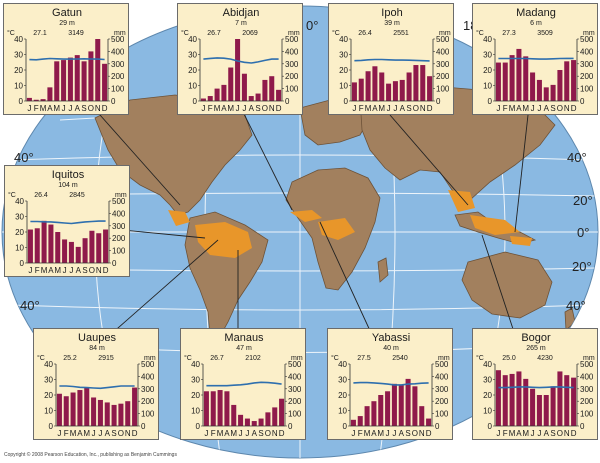 The height and width of the screenshot is (463, 600). I want to click on temp-tick-label: 0, so click(22, 263).